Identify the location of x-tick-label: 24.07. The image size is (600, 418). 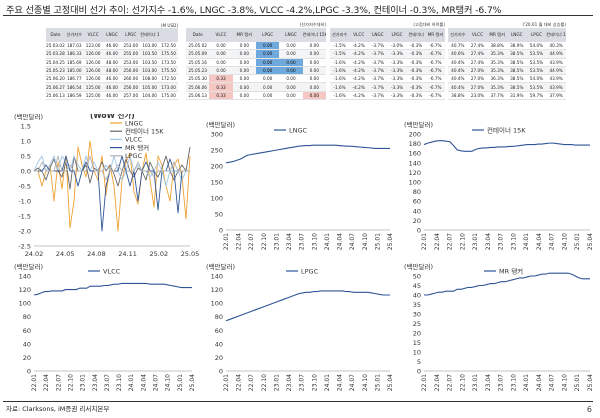
(352, 241).